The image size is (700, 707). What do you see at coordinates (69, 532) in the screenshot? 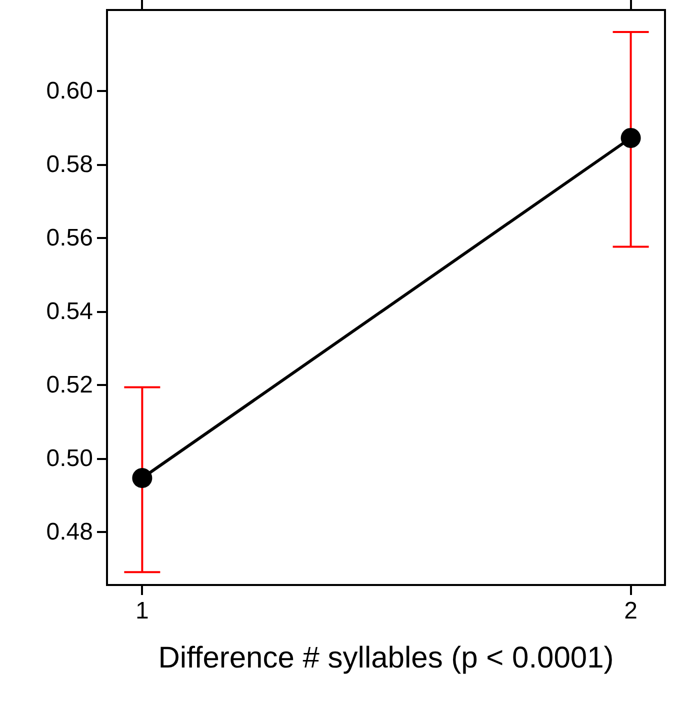
I see `y-tick-label: 0.48` at bounding box center [69, 532].